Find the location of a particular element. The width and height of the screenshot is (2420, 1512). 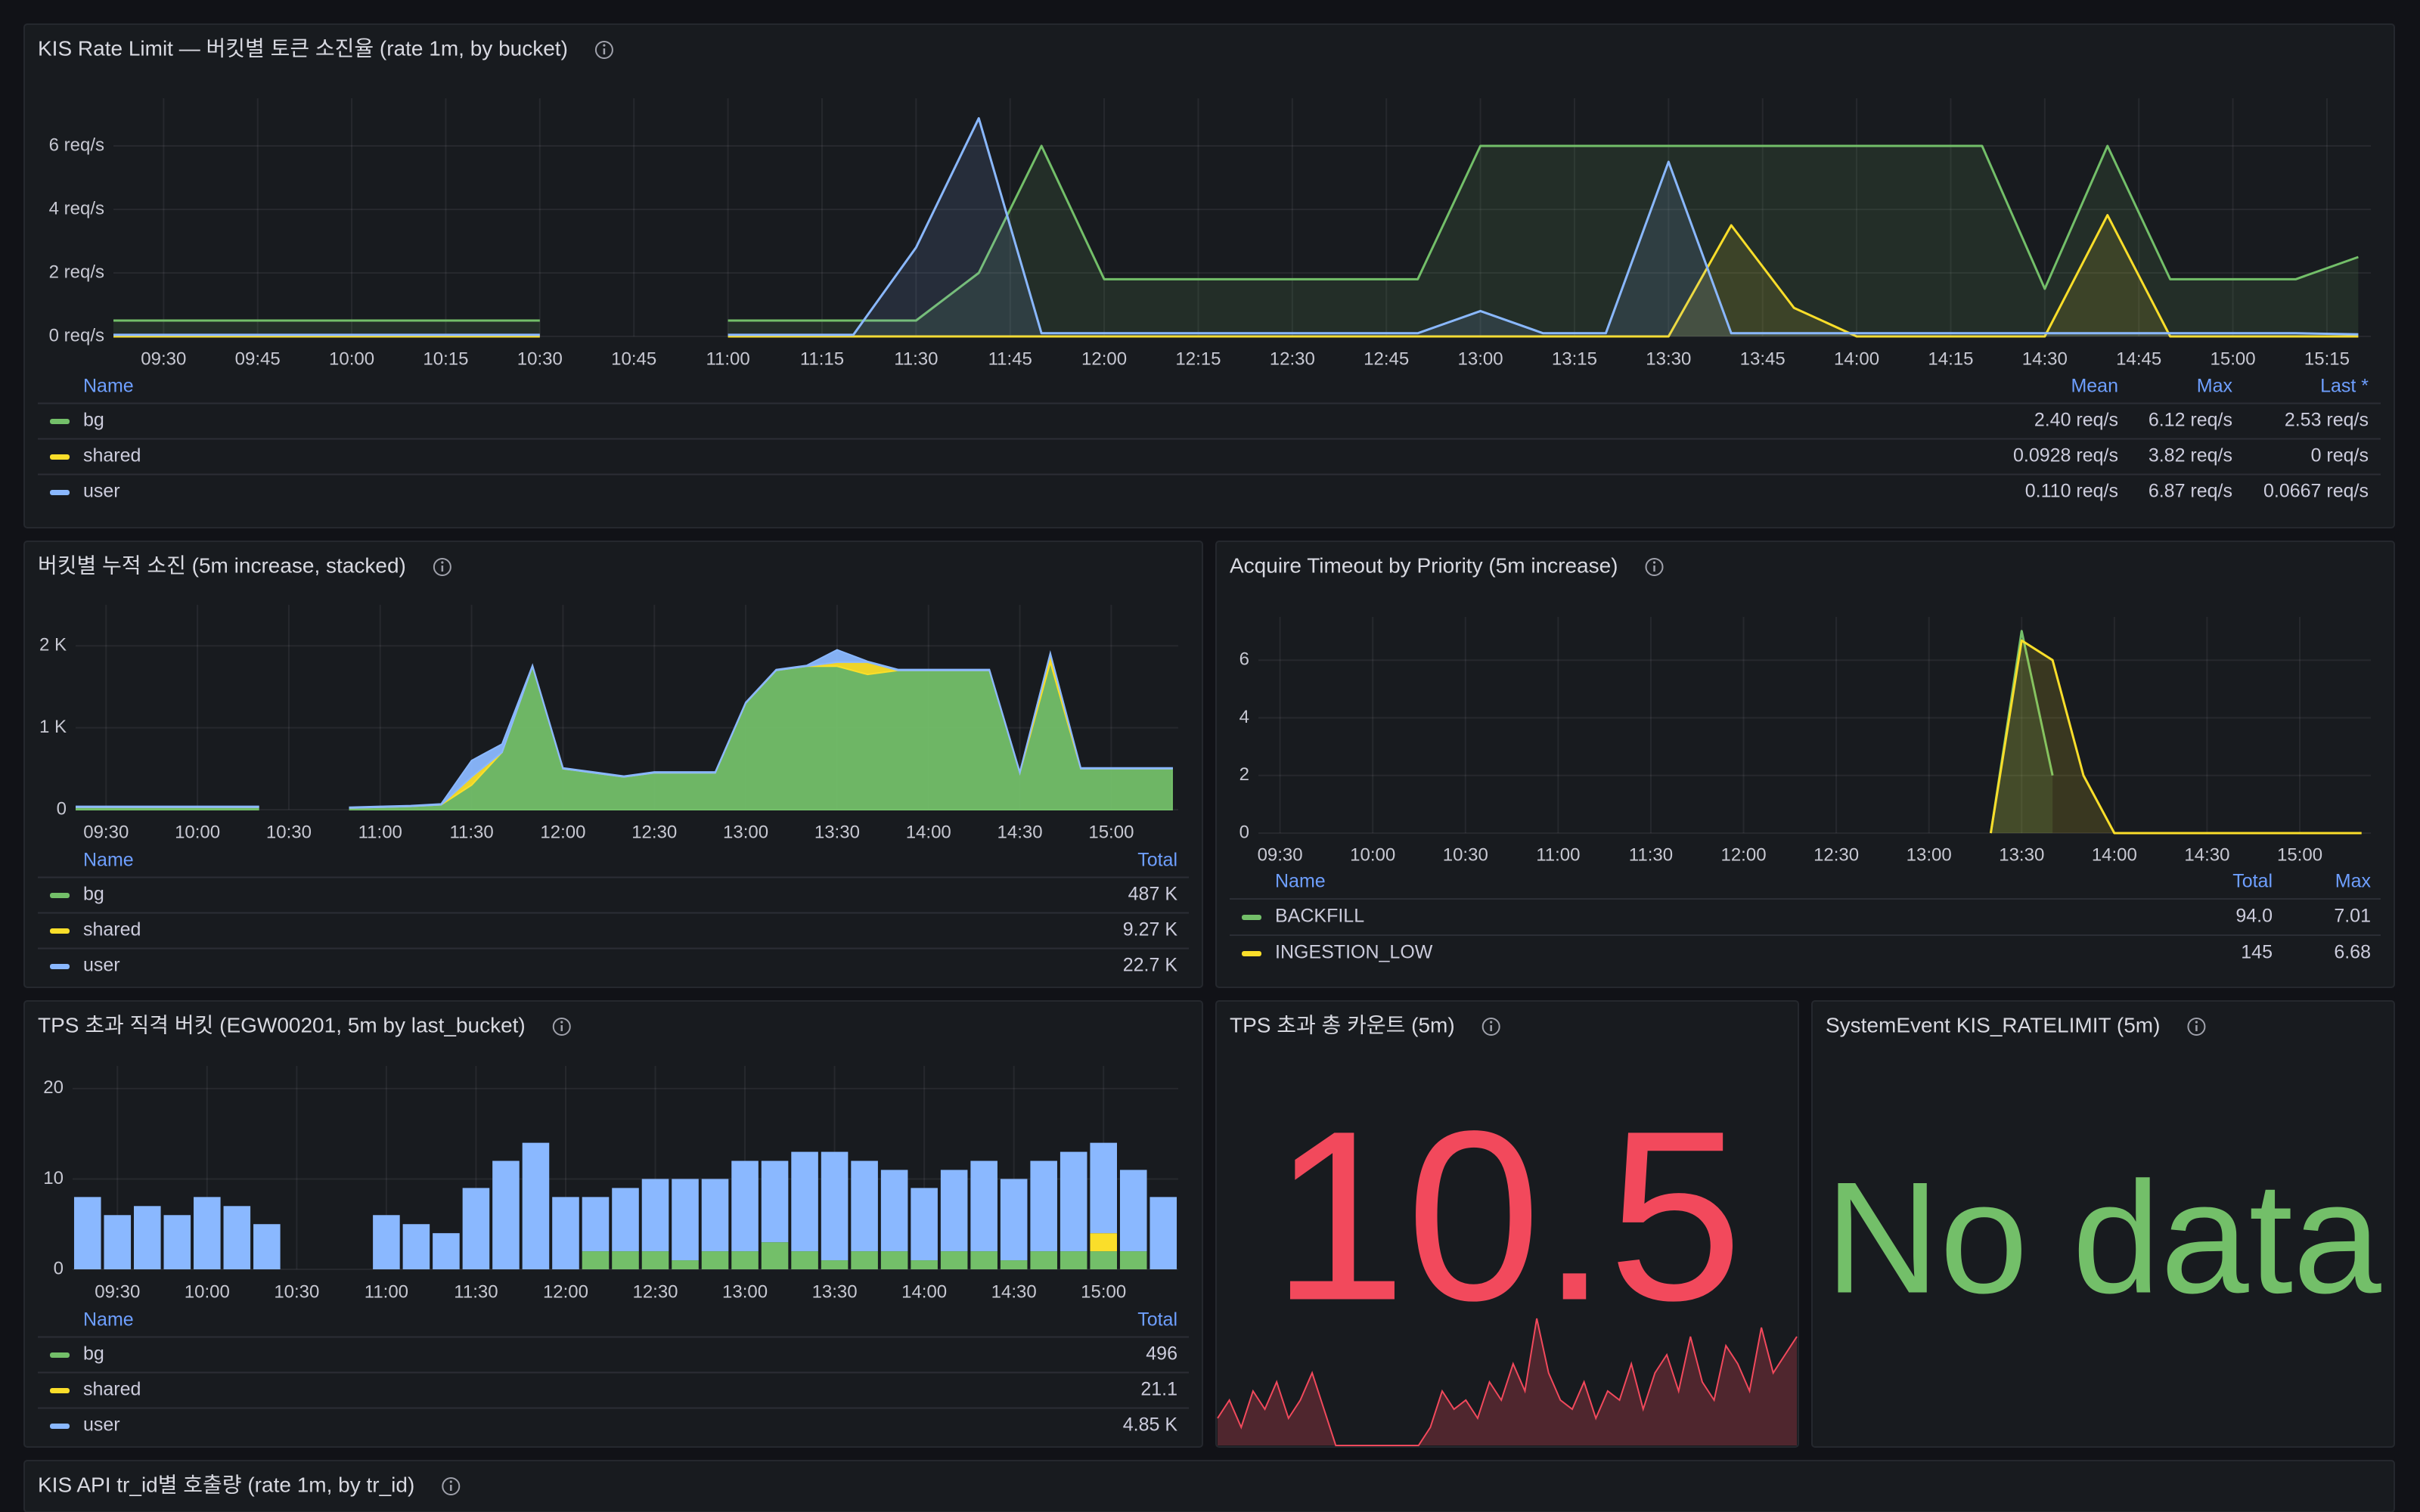

x-tick-label: 14:15 is located at coordinates (1950, 359).